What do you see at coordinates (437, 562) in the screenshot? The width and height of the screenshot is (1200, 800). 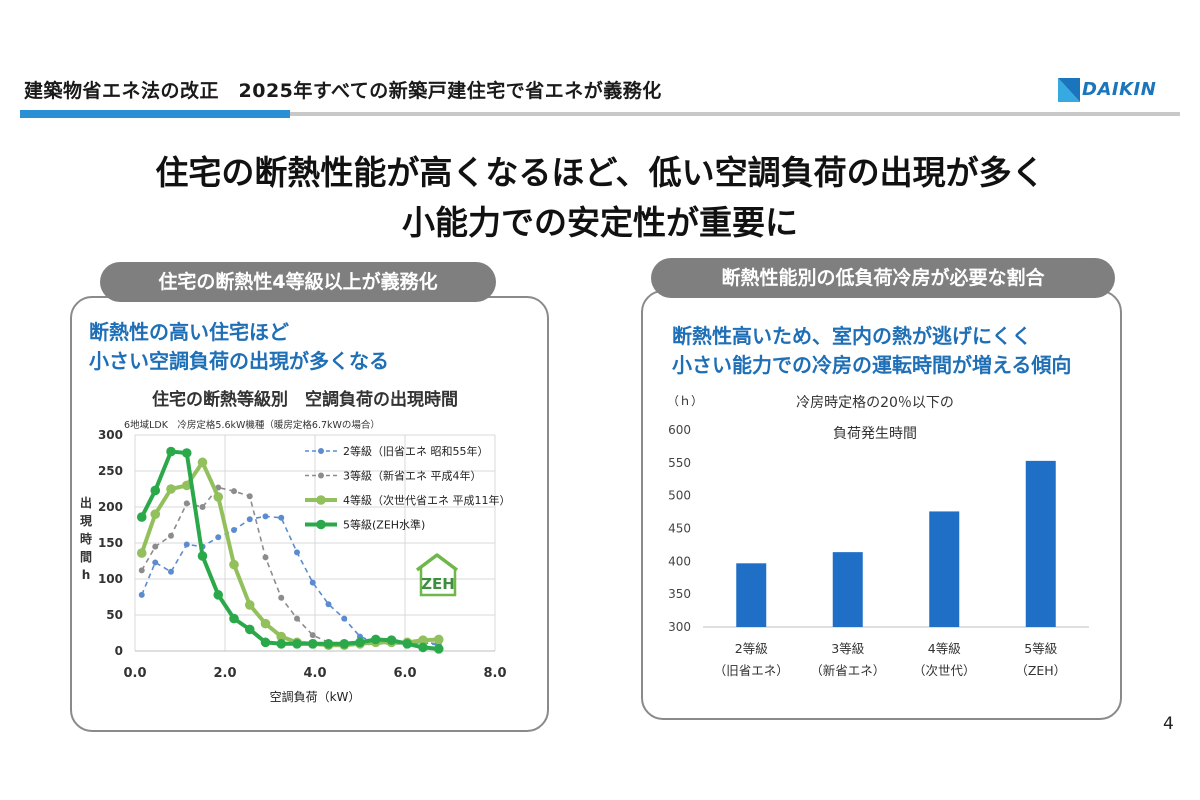 I see `zeh-house-icon` at bounding box center [437, 562].